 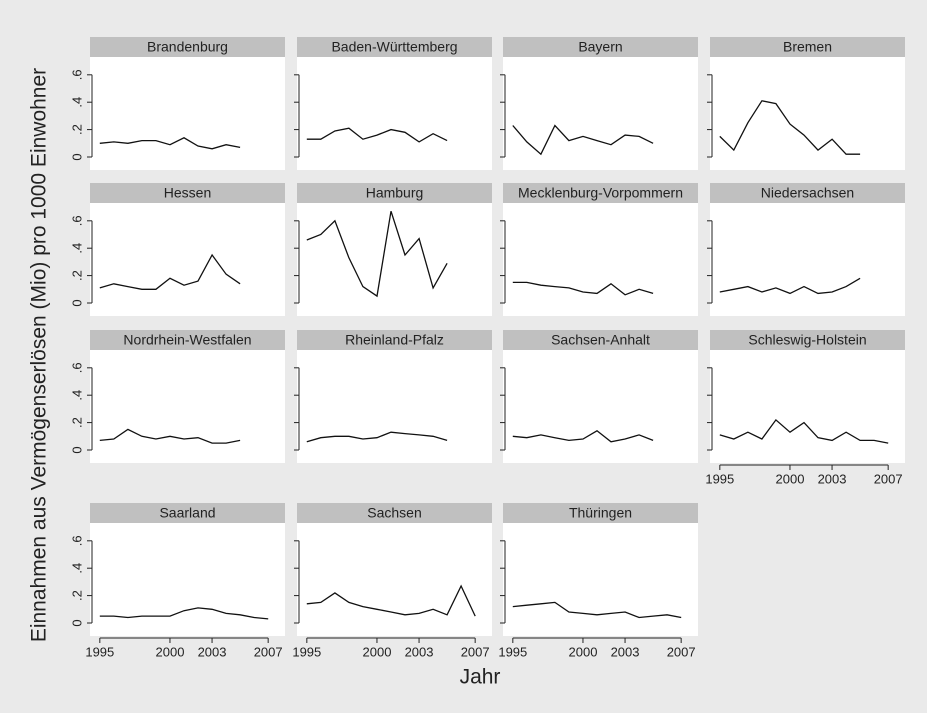 I want to click on panel-title: Niedersachsen, so click(x=807, y=193).